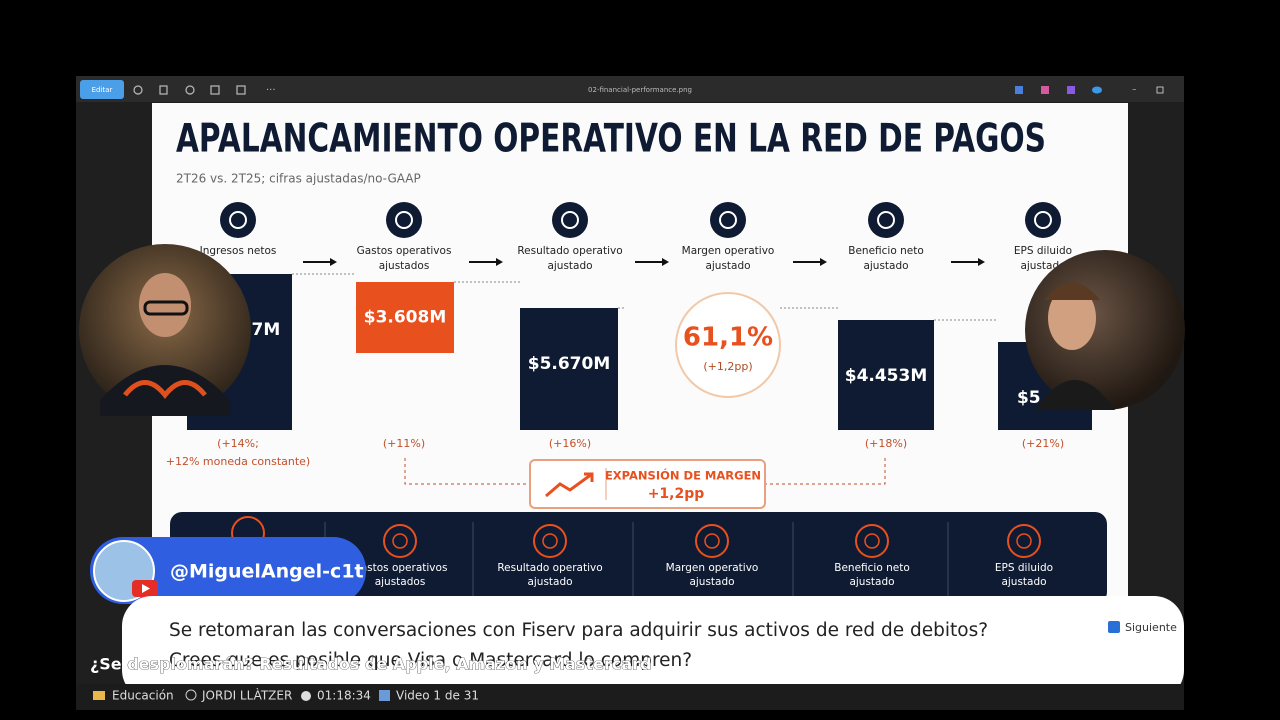 Image resolution: width=1280 pixels, height=720 pixels. Describe the element at coordinates (728, 251) in the screenshot. I see `step-label: Margen operativo` at that location.